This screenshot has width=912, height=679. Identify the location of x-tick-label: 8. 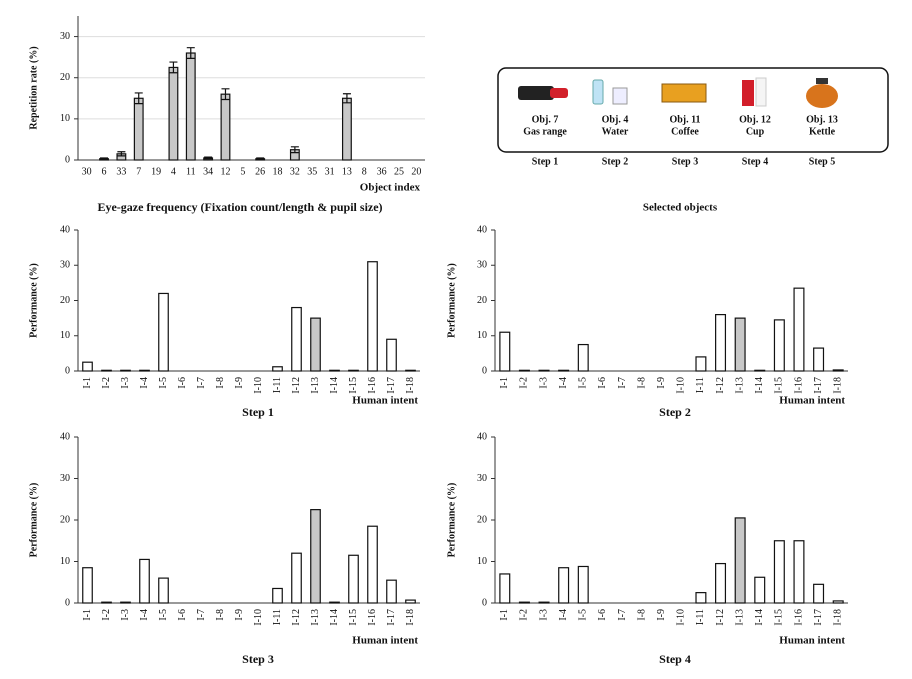
(364, 171).